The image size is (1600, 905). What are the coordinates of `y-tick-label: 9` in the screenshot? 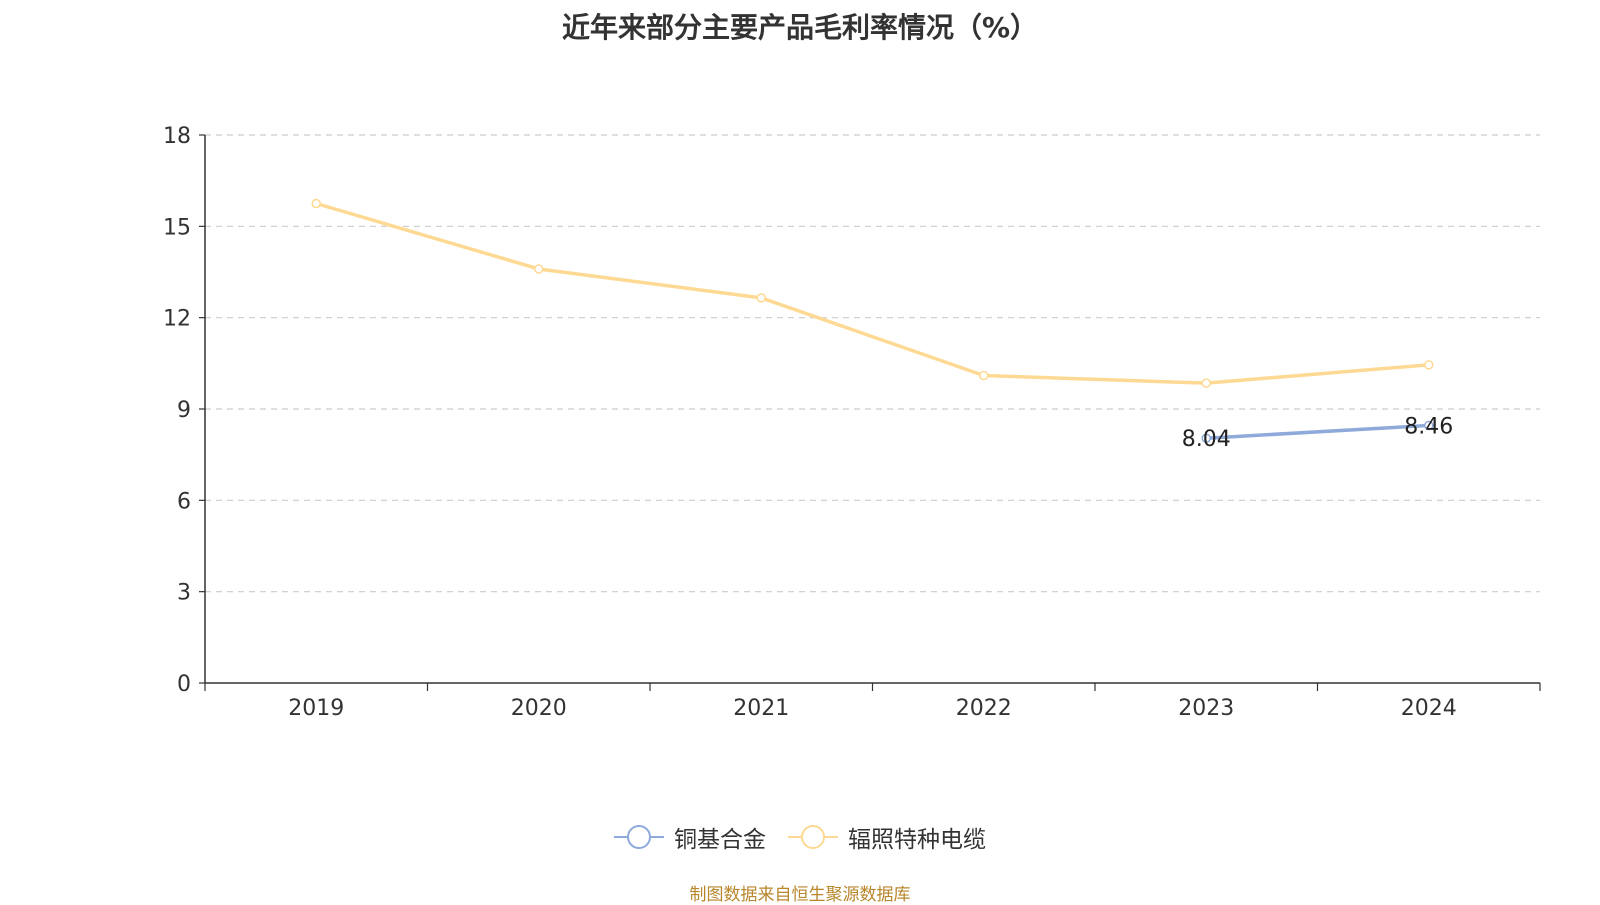 It's located at (184, 410).